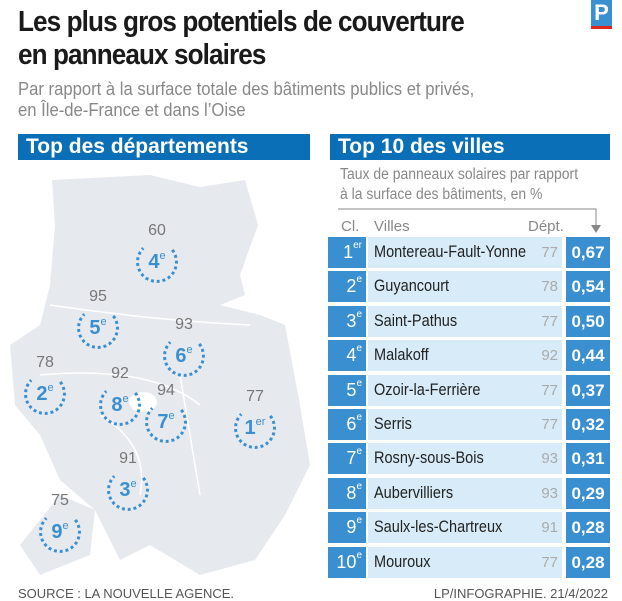  I want to click on city-name: Saulx-les-Chartreux, so click(438, 527).